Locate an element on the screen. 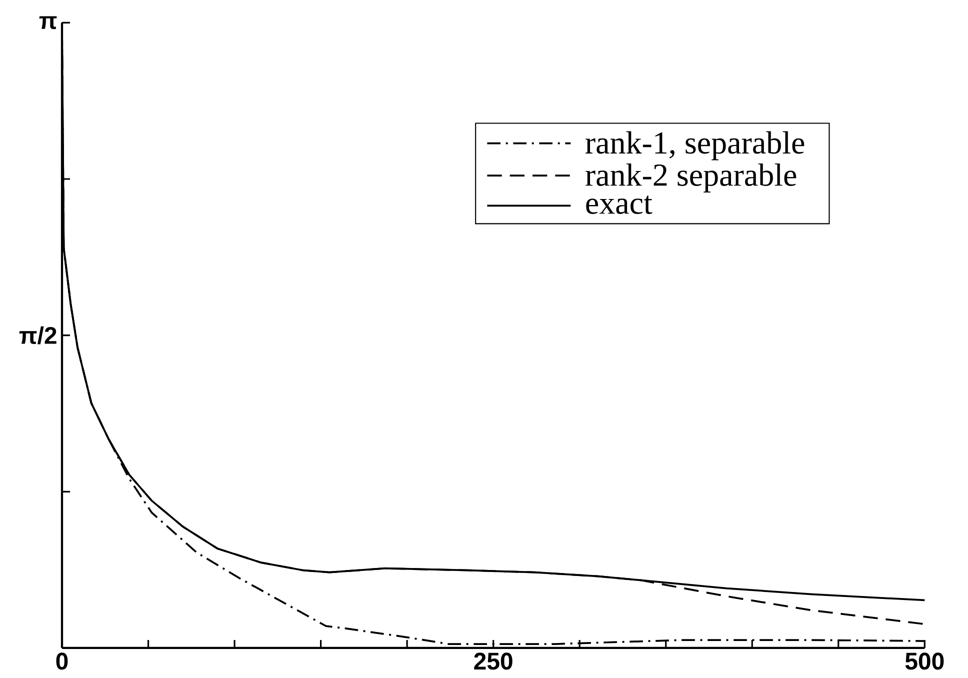 This screenshot has height=678, width=968. legend-label: exact is located at coordinates (619, 205).